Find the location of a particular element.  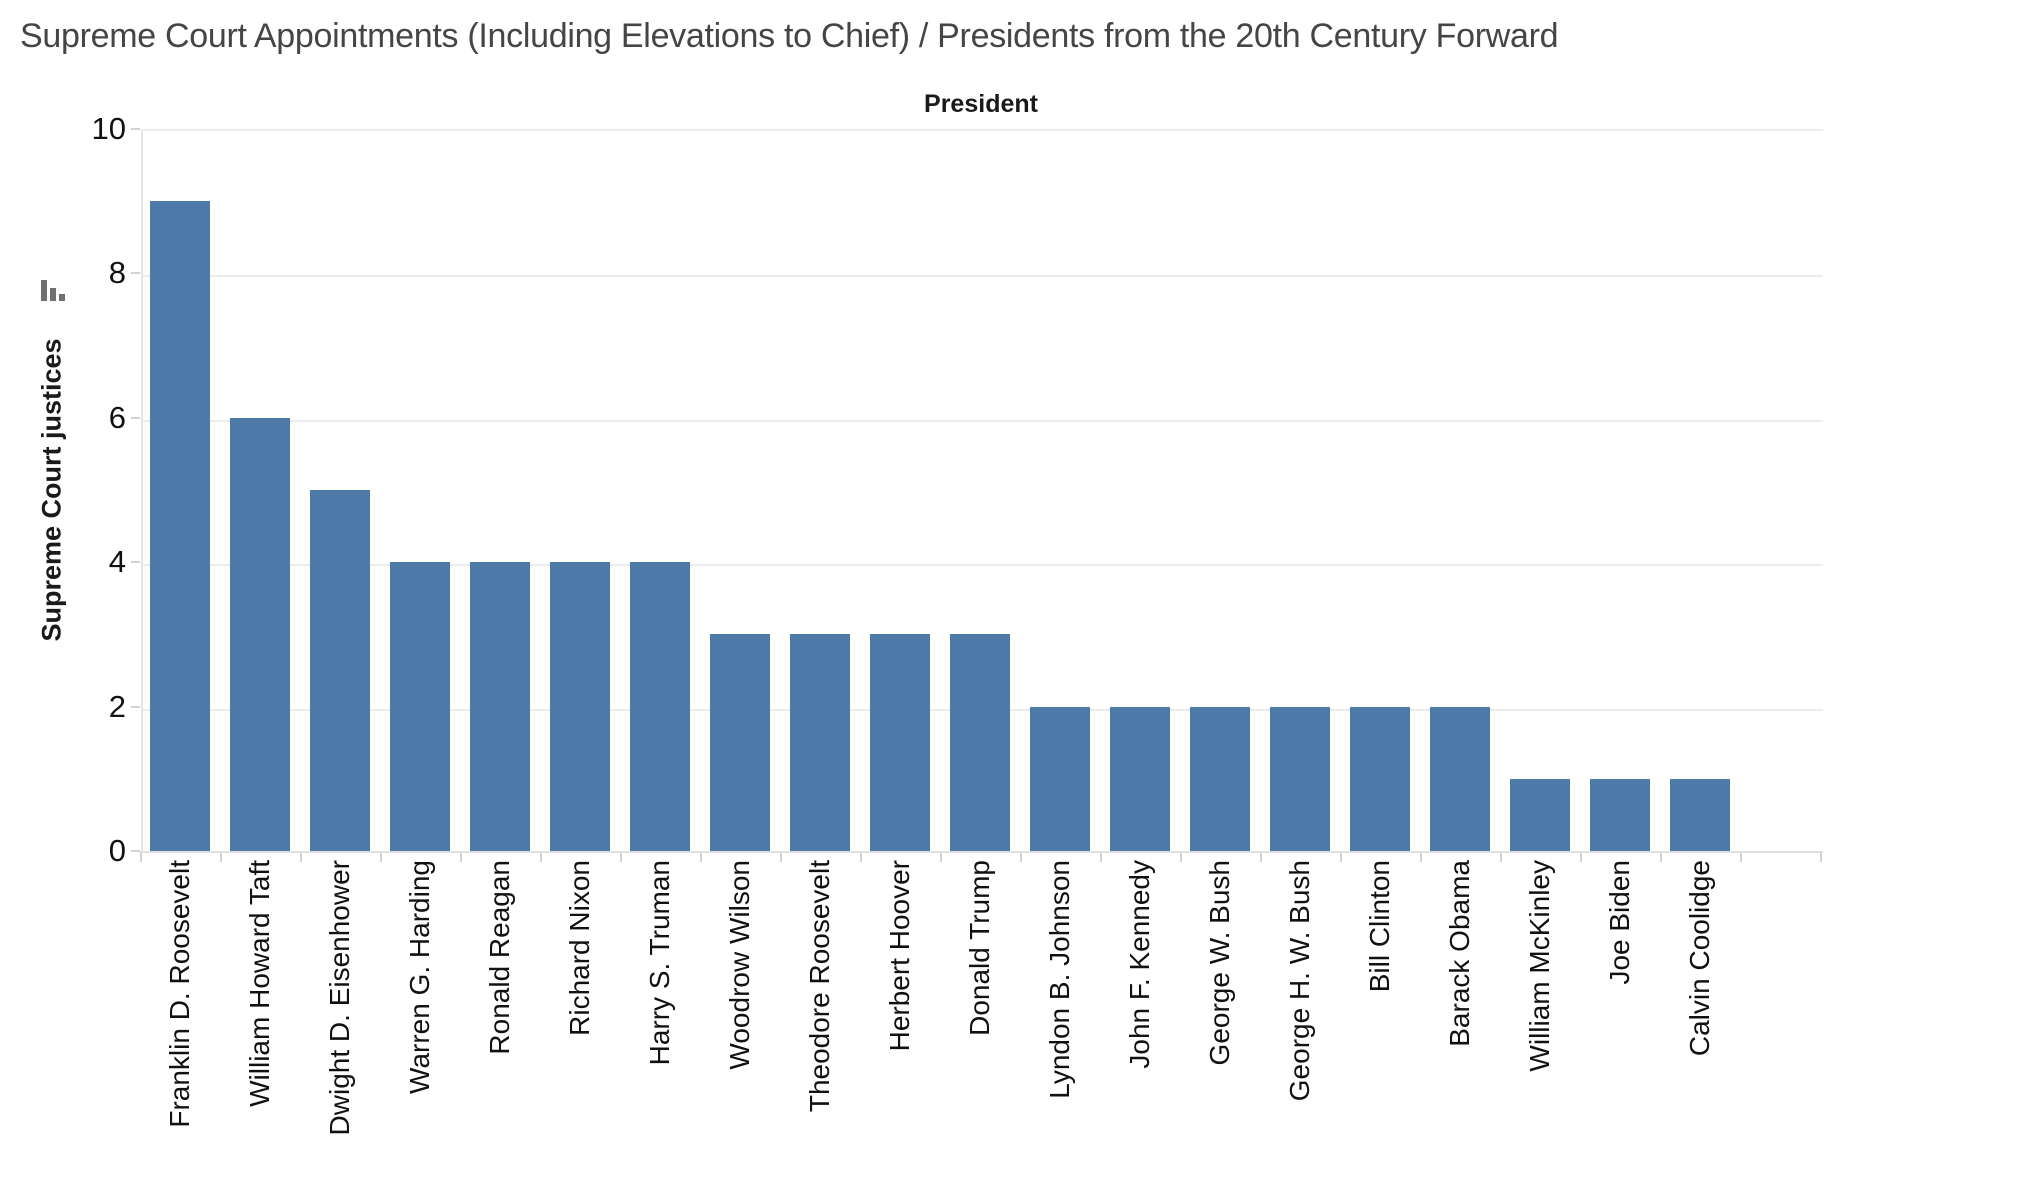

bar-george-w-bush is located at coordinates (1220, 778).